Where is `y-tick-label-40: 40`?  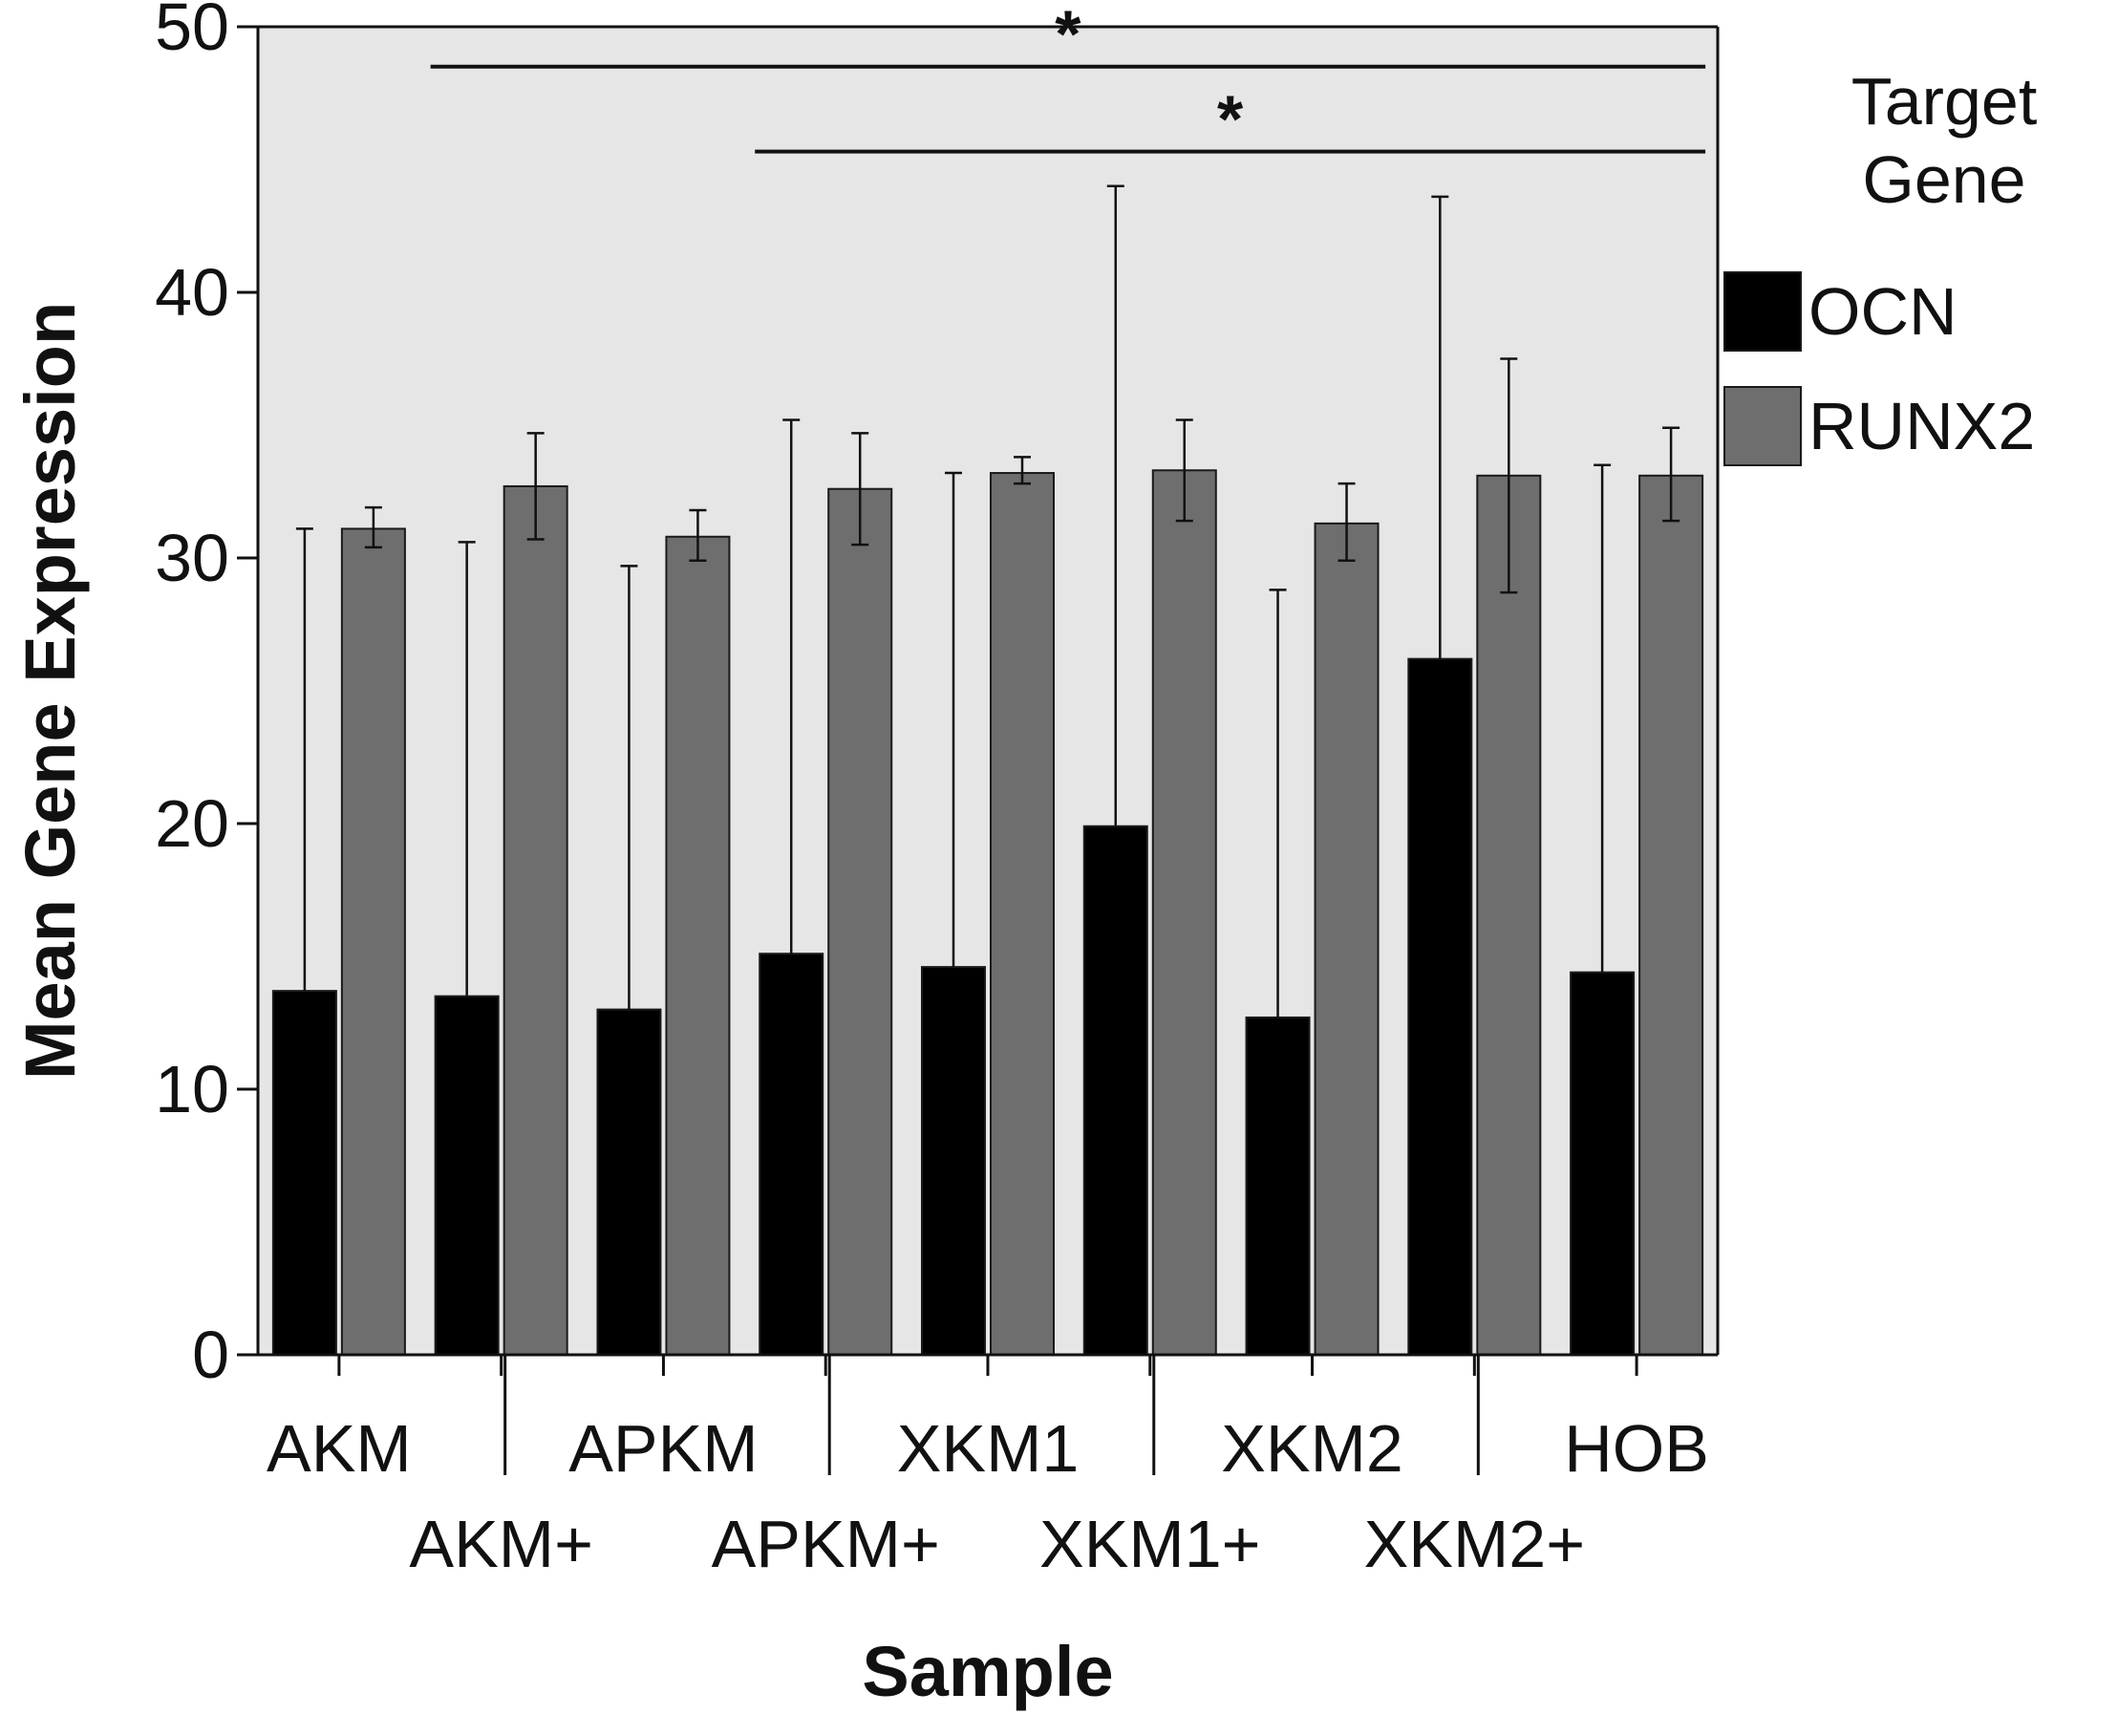
y-tick-label-40: 40 is located at coordinates (192, 292).